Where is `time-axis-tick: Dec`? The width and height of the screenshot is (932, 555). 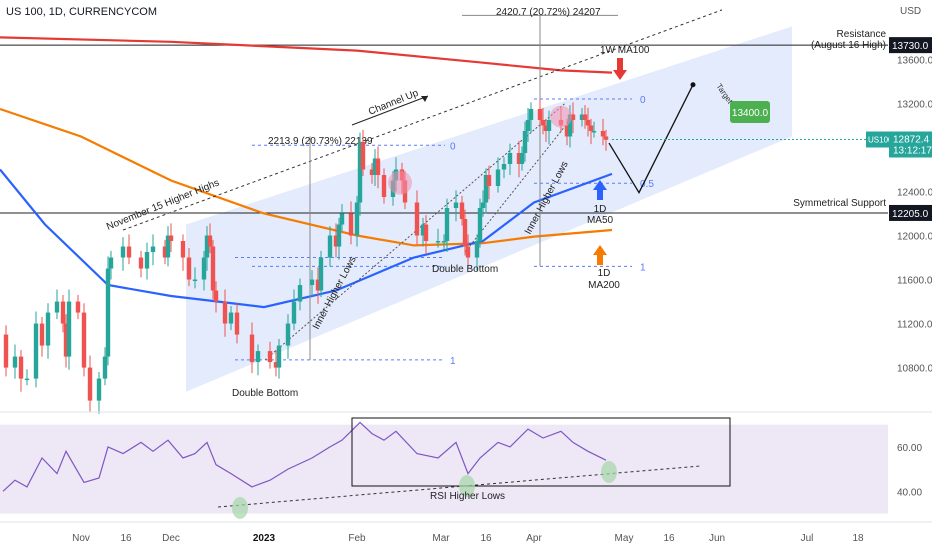
time-axis-tick: Dec is located at coordinates (171, 538).